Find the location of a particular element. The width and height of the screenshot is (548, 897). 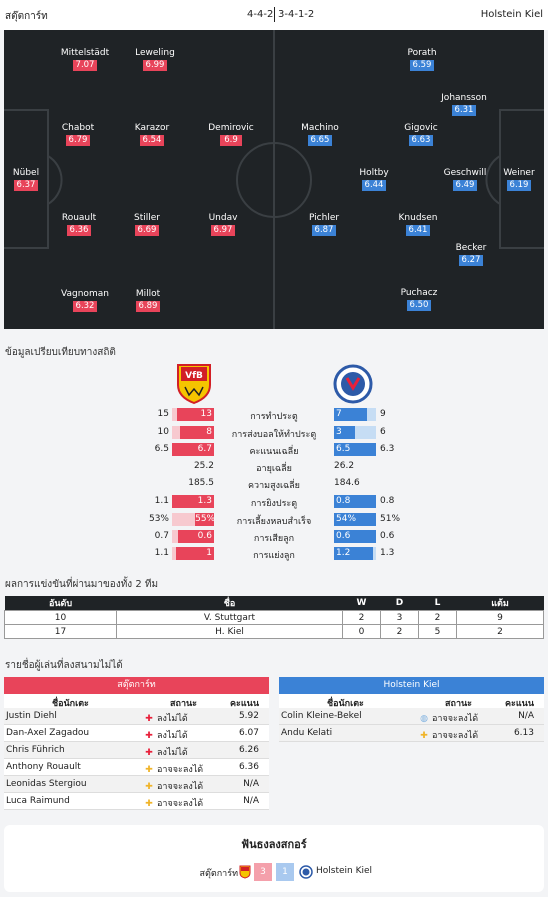

stuttgart-crest-icon is located at coordinates (245, 872).